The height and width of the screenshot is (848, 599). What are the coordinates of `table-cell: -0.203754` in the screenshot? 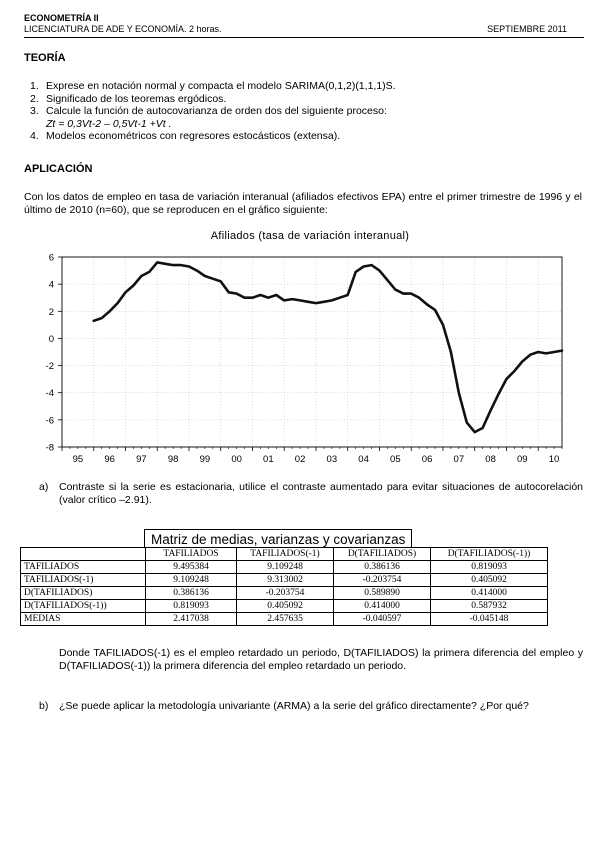 It's located at (382, 580).